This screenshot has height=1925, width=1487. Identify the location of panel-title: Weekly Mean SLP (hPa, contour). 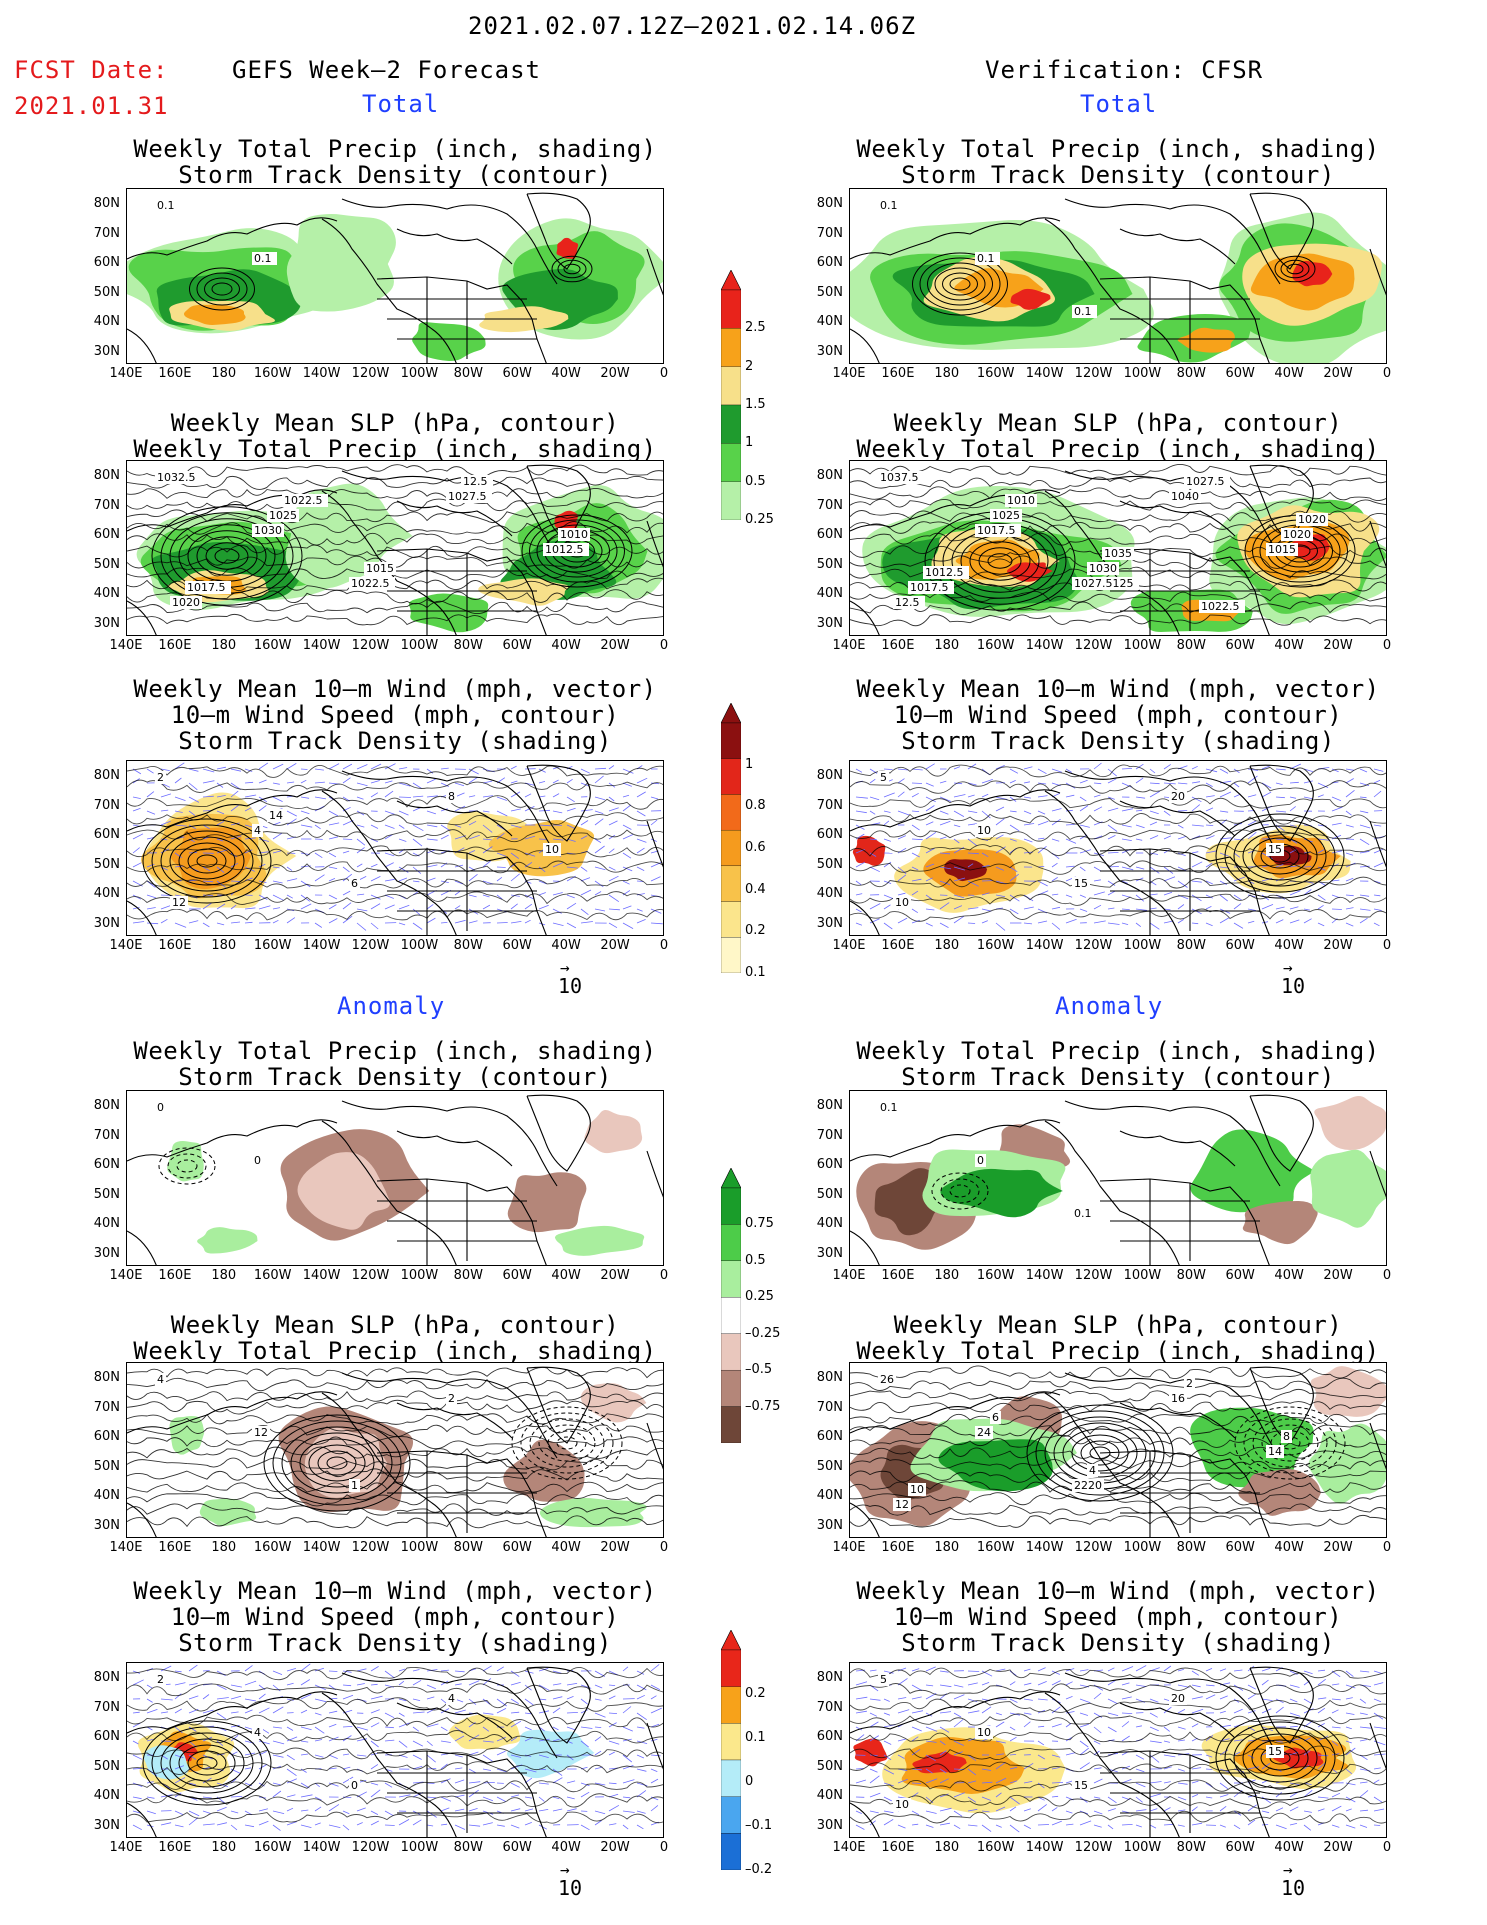
(1118, 423).